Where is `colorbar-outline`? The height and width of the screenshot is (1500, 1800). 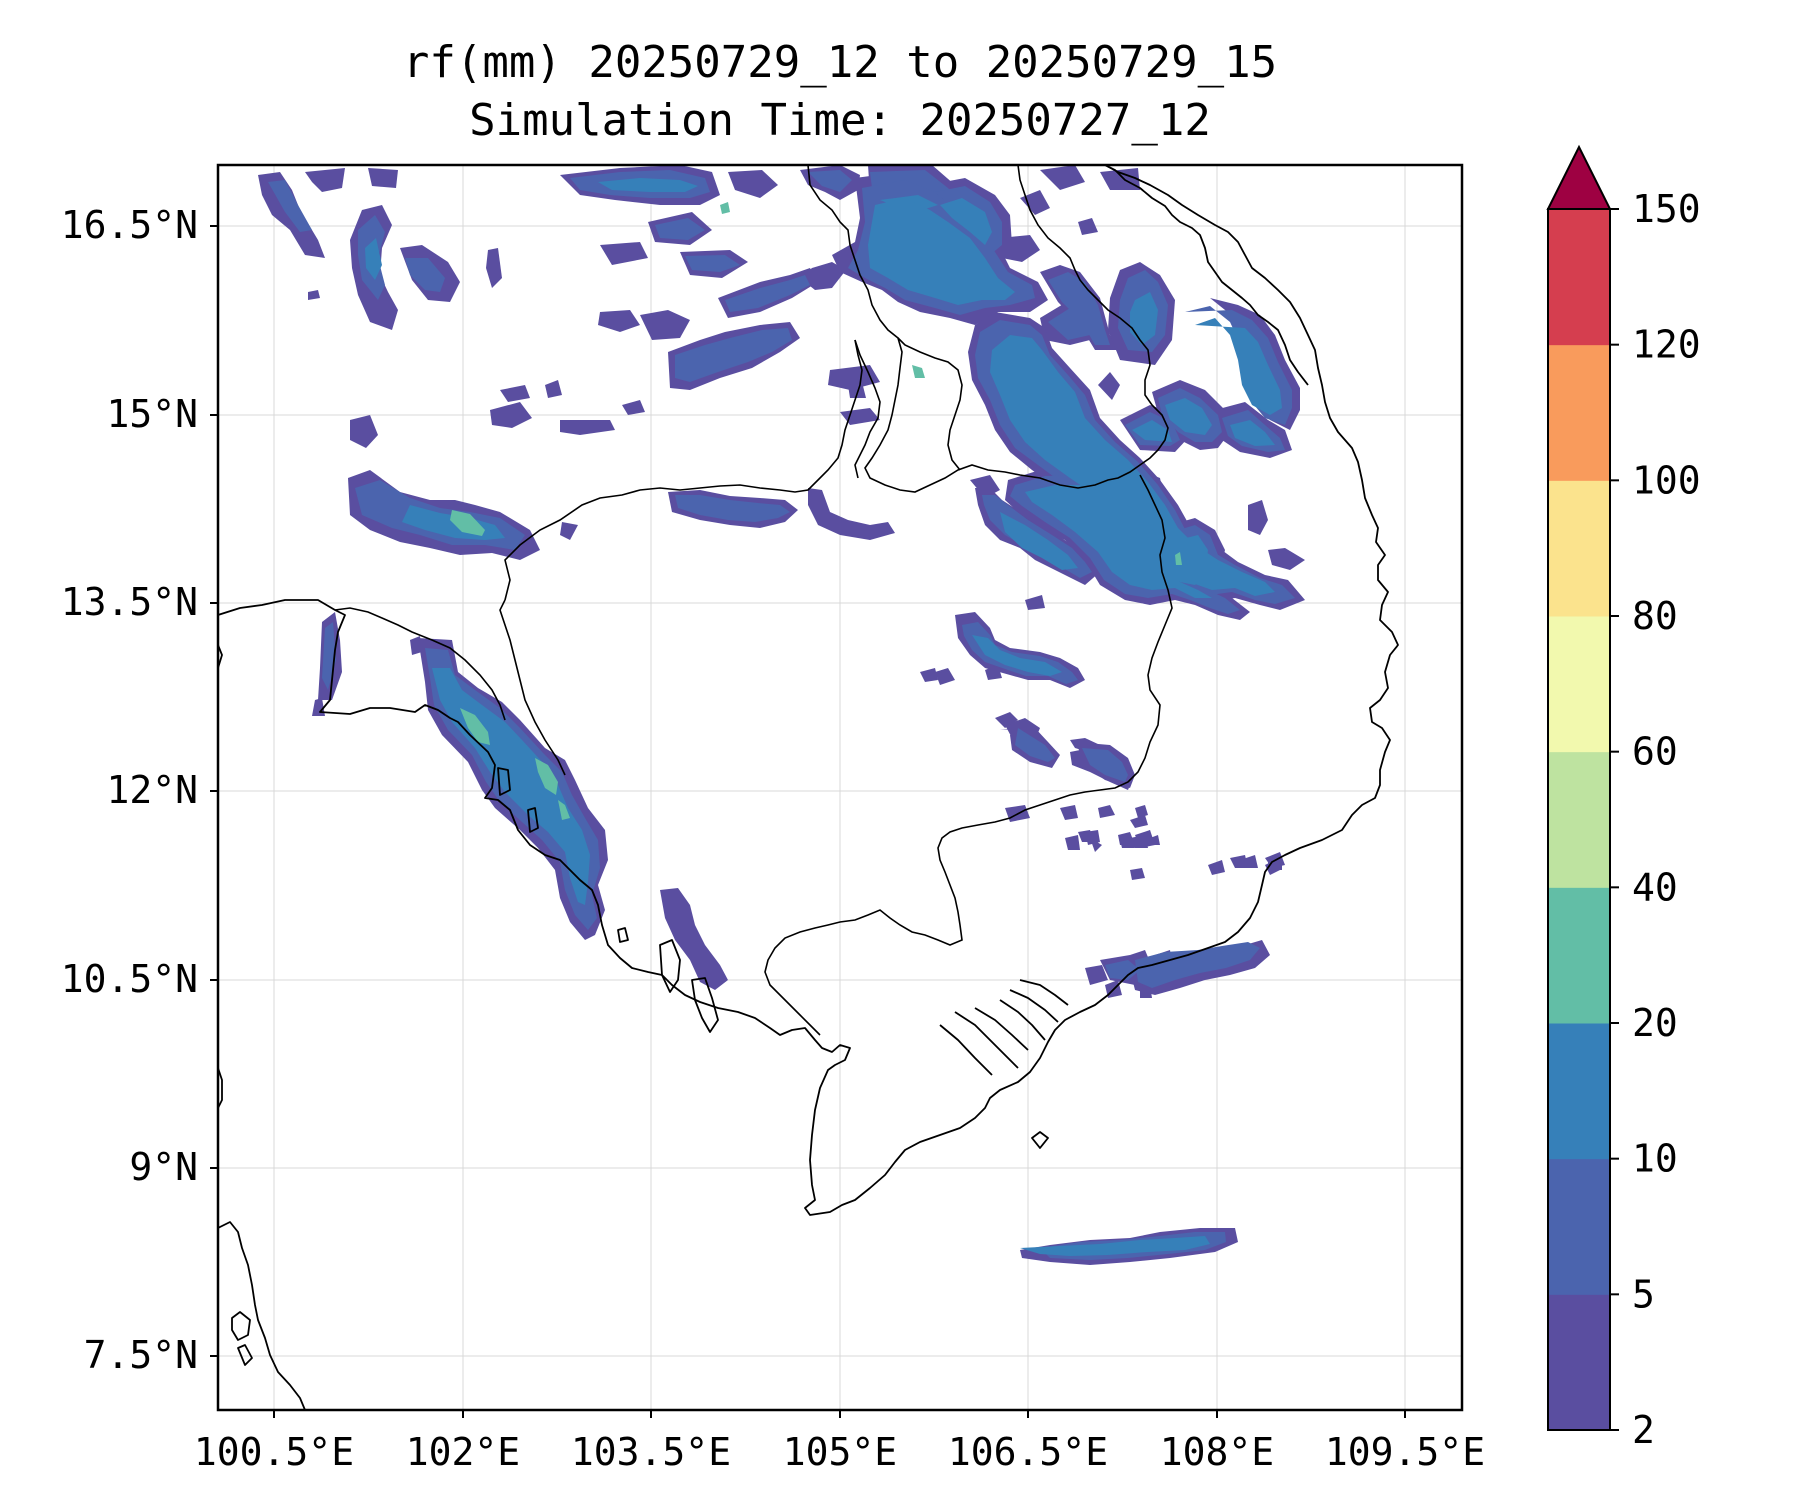
colorbar-outline is located at coordinates (1579, 819).